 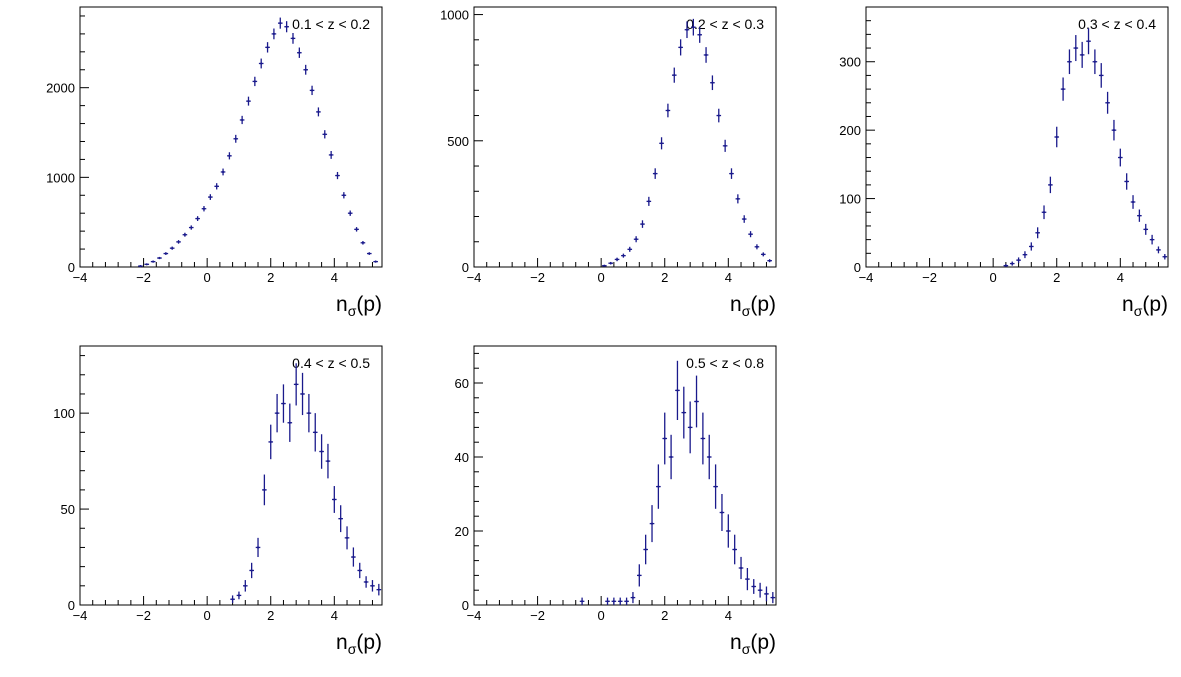 What do you see at coordinates (1004, 162) in the screenshot?
I see `panel-3: −4 −2 0 2 4 0 100 200 300 0.3 < z < 0.4 nσ(p)` at bounding box center [1004, 162].